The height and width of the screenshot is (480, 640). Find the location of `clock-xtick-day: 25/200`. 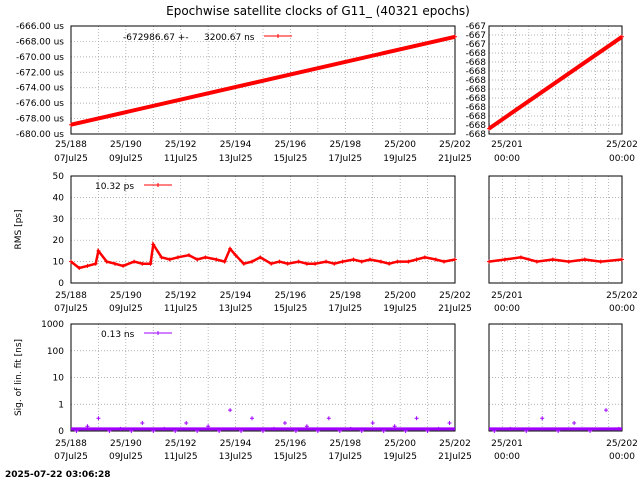

clock-xtick-day: 25/200 is located at coordinates (400, 145).